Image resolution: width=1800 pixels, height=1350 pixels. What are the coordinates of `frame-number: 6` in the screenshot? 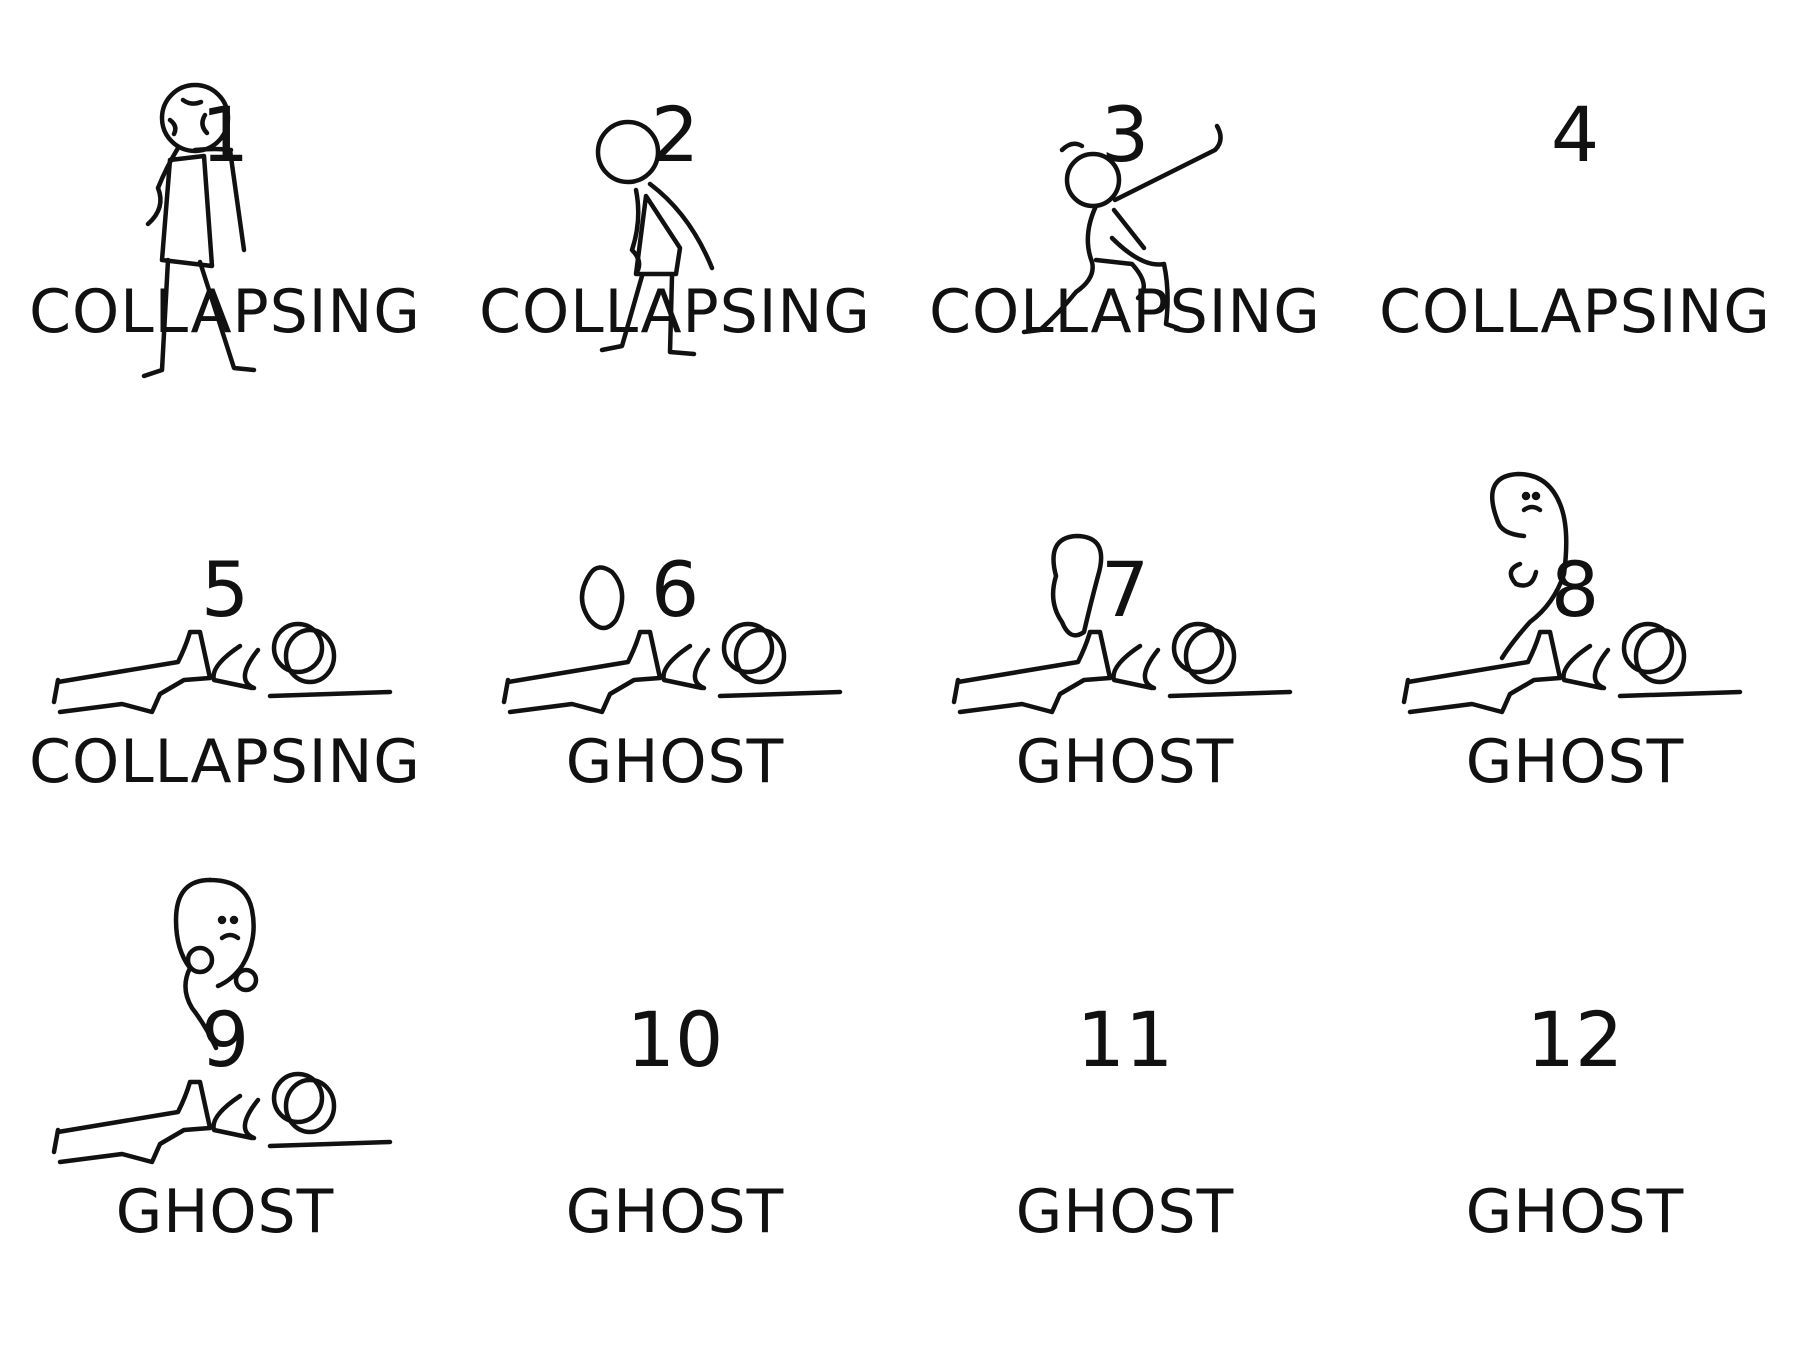 It's located at (675, 589).